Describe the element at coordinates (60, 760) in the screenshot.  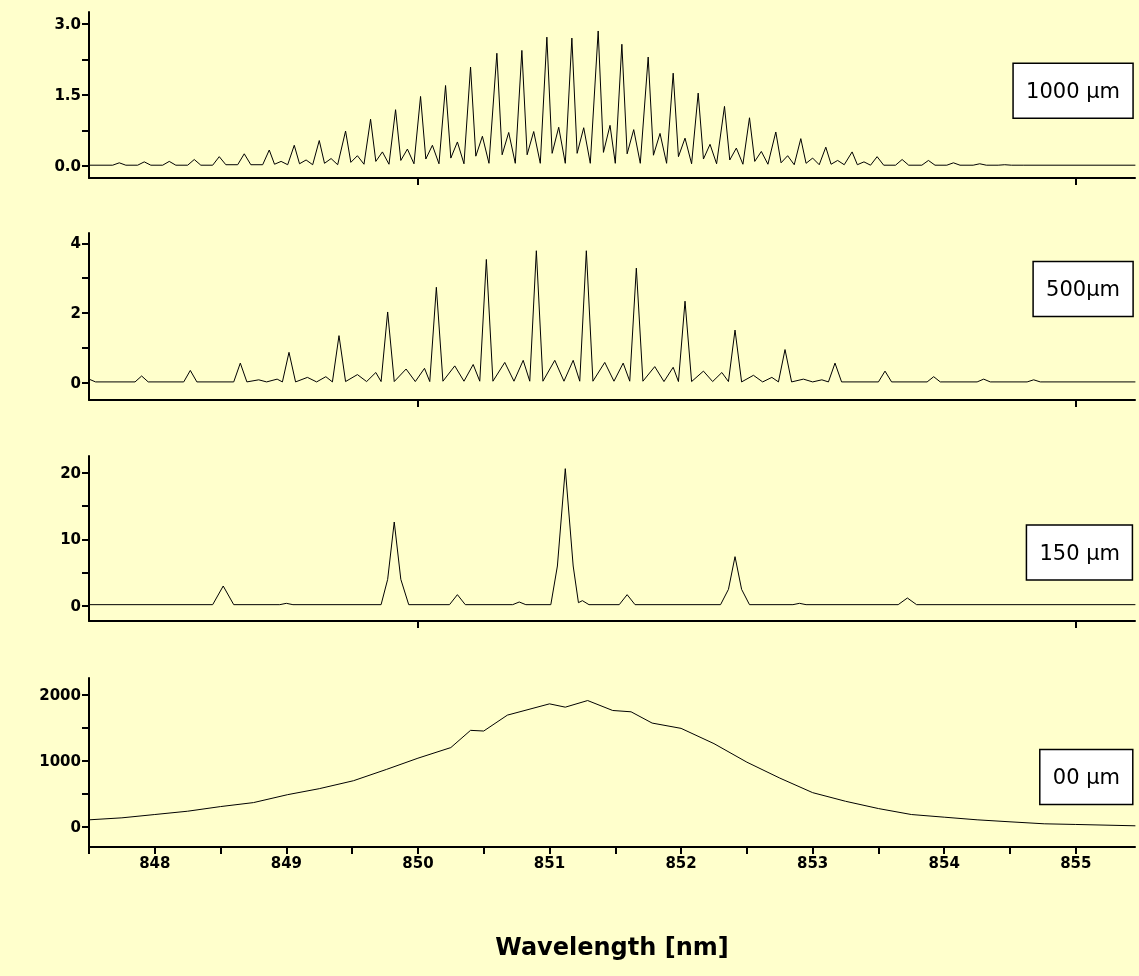
I see `y-tick-label: 1000` at that location.